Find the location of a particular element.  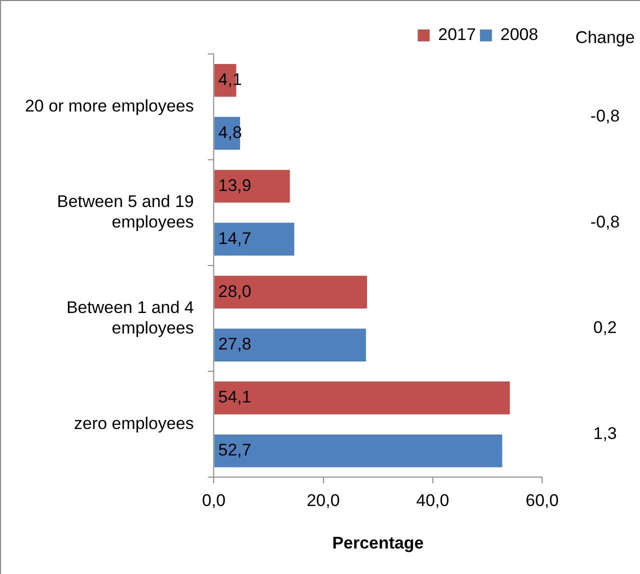

legend-label: 2017 is located at coordinates (457, 34).